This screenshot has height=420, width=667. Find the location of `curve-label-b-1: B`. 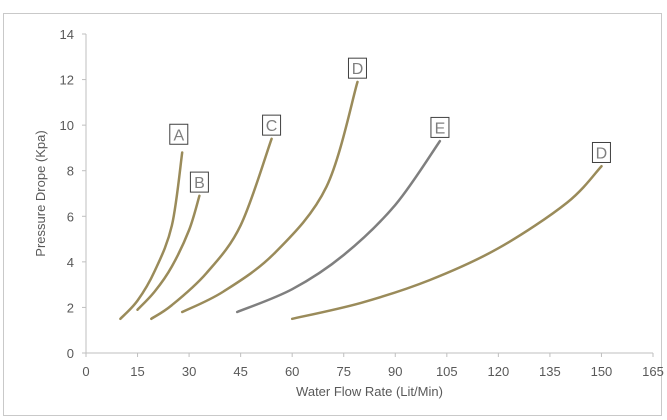

curve-label-b-1: B is located at coordinates (199, 182).